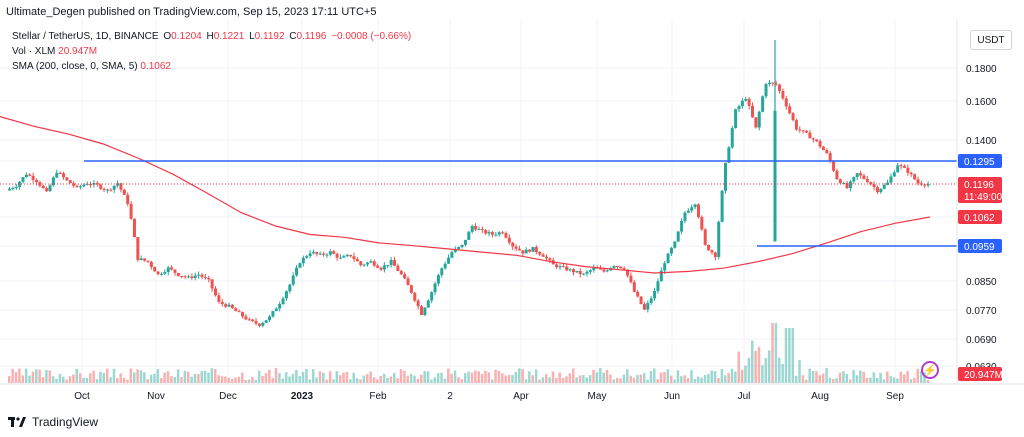  I want to click on open-value: 0.1204, so click(186, 36).